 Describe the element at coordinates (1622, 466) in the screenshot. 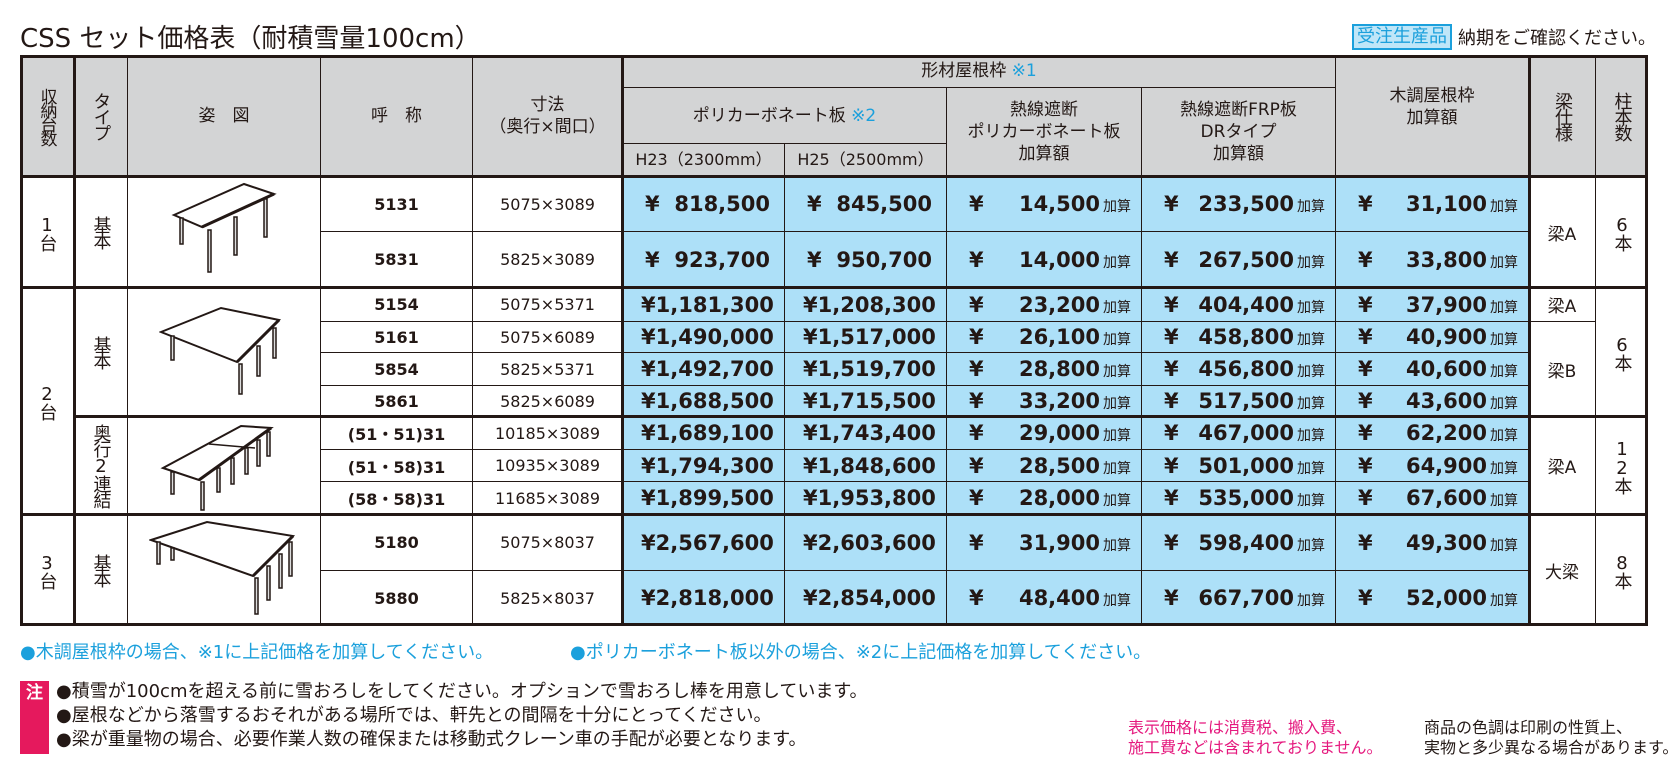

I see `posts-cell: 12本` at that location.